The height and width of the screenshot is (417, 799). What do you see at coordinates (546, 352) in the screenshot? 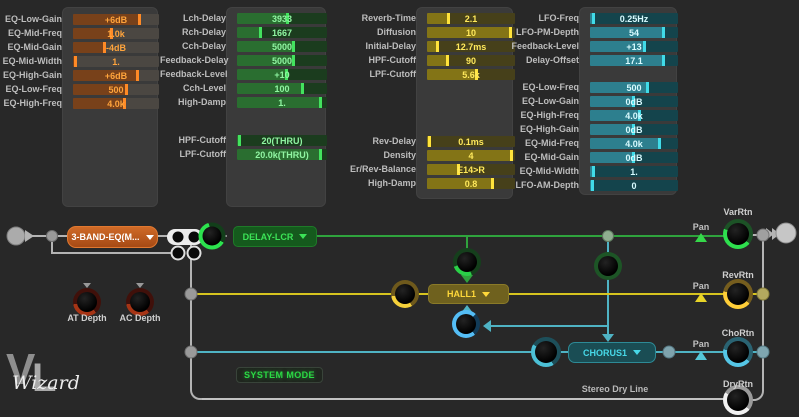
I see `chorus-in-knob` at bounding box center [546, 352].